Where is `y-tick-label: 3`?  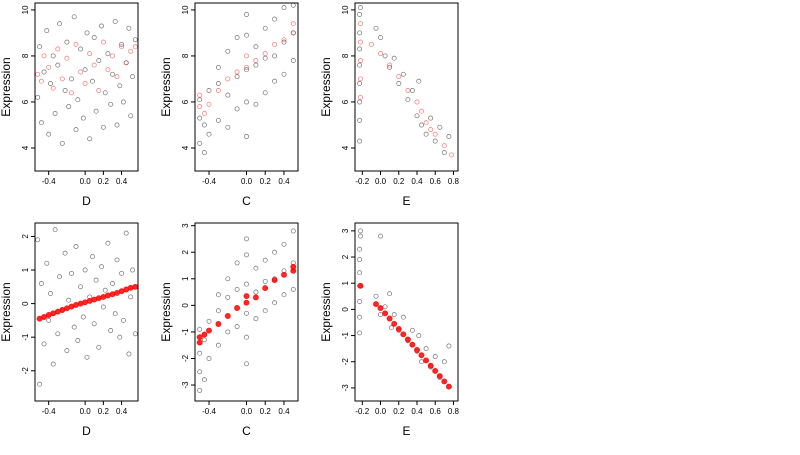
y-tick-label: 3 is located at coordinates (345, 230).